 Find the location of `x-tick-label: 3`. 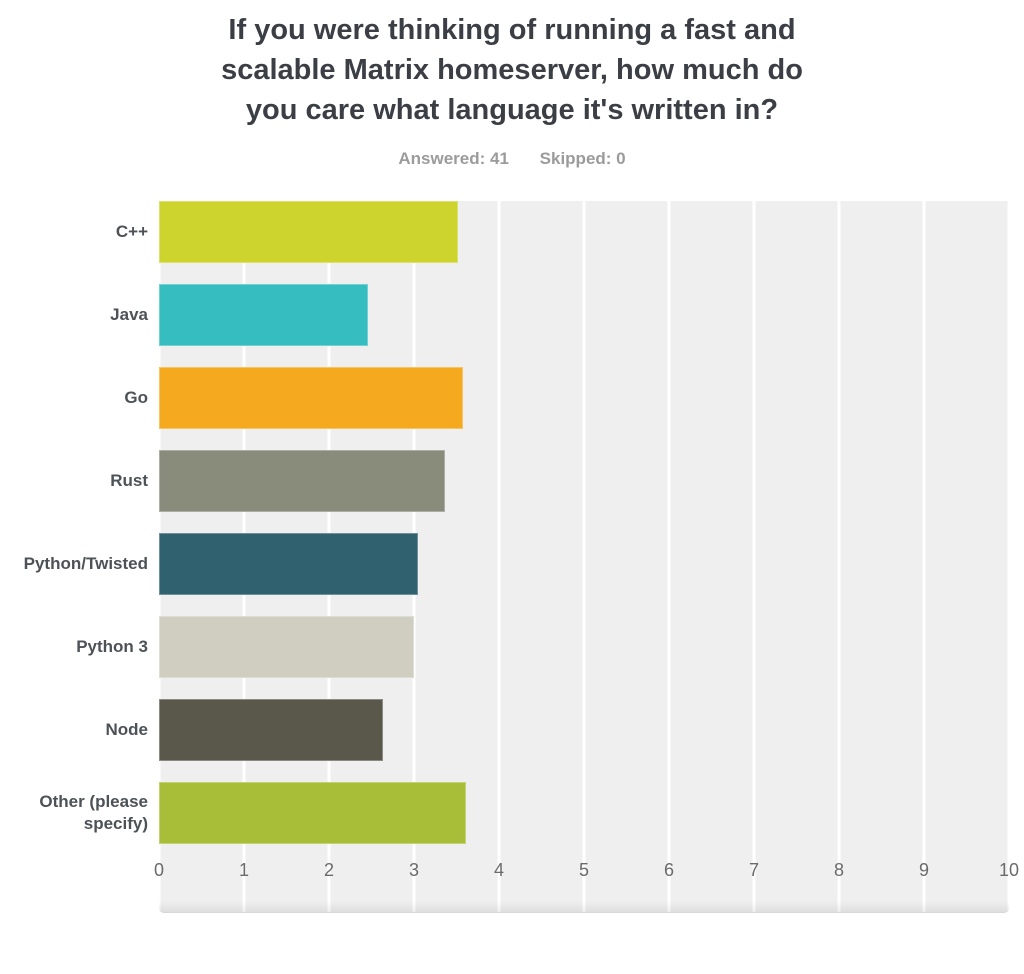

x-tick-label: 3 is located at coordinates (414, 870).